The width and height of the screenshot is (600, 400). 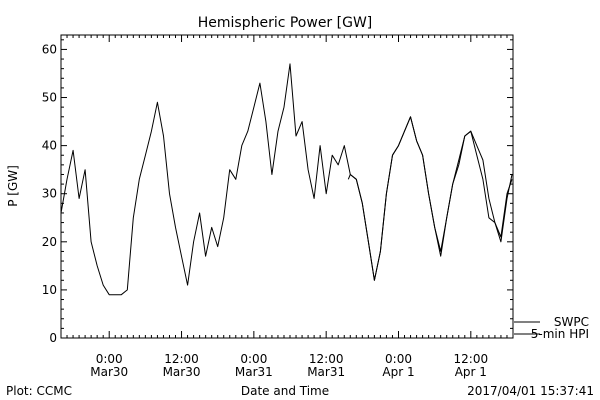 What do you see at coordinates (530, 391) in the screenshot?
I see `plot-timestamp: 2017/04/01 15:37:41` at bounding box center [530, 391].